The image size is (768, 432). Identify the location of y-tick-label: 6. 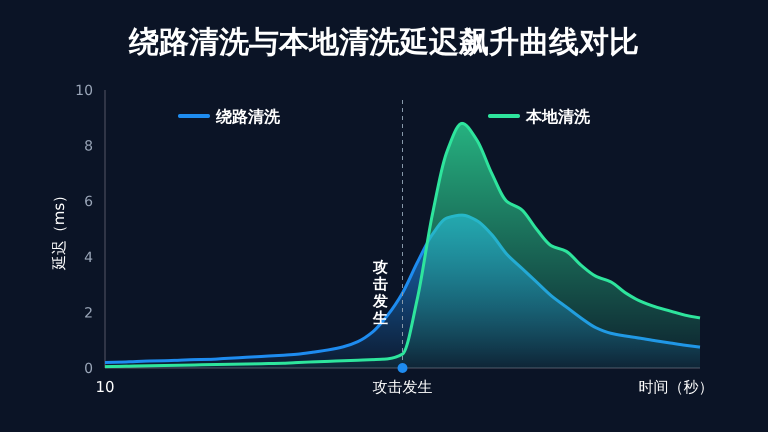
(89, 202).